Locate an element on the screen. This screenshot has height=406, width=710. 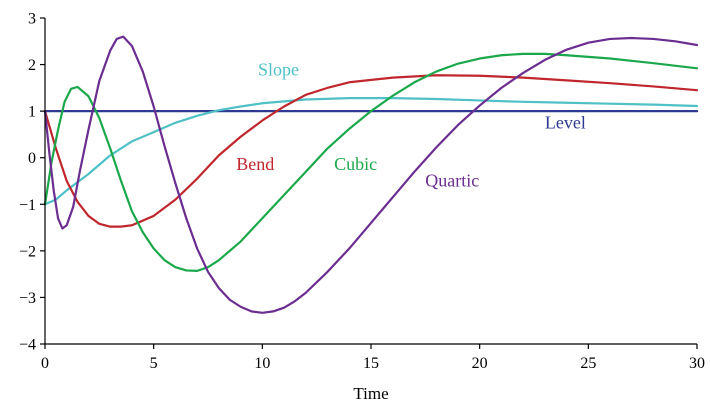
series-label-cubic: Cubic is located at coordinates (355, 164).